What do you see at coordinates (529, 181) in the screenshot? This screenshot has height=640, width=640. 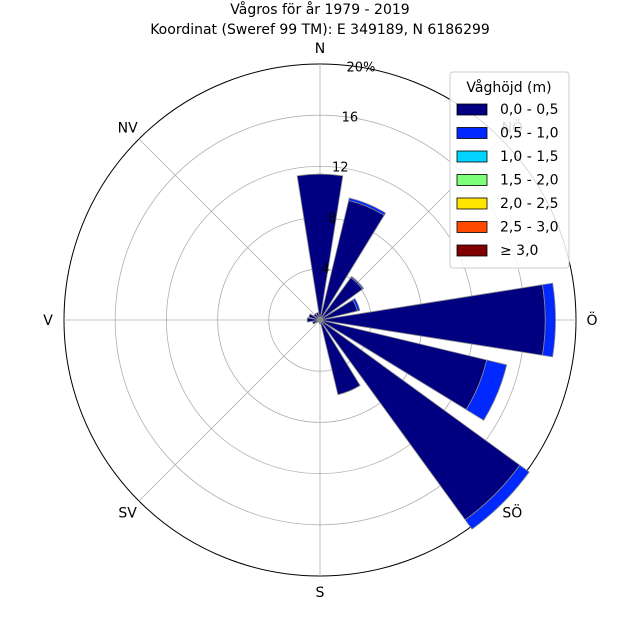 I see `legend-entry-label: 1,5 - 2,0` at bounding box center [529, 181].